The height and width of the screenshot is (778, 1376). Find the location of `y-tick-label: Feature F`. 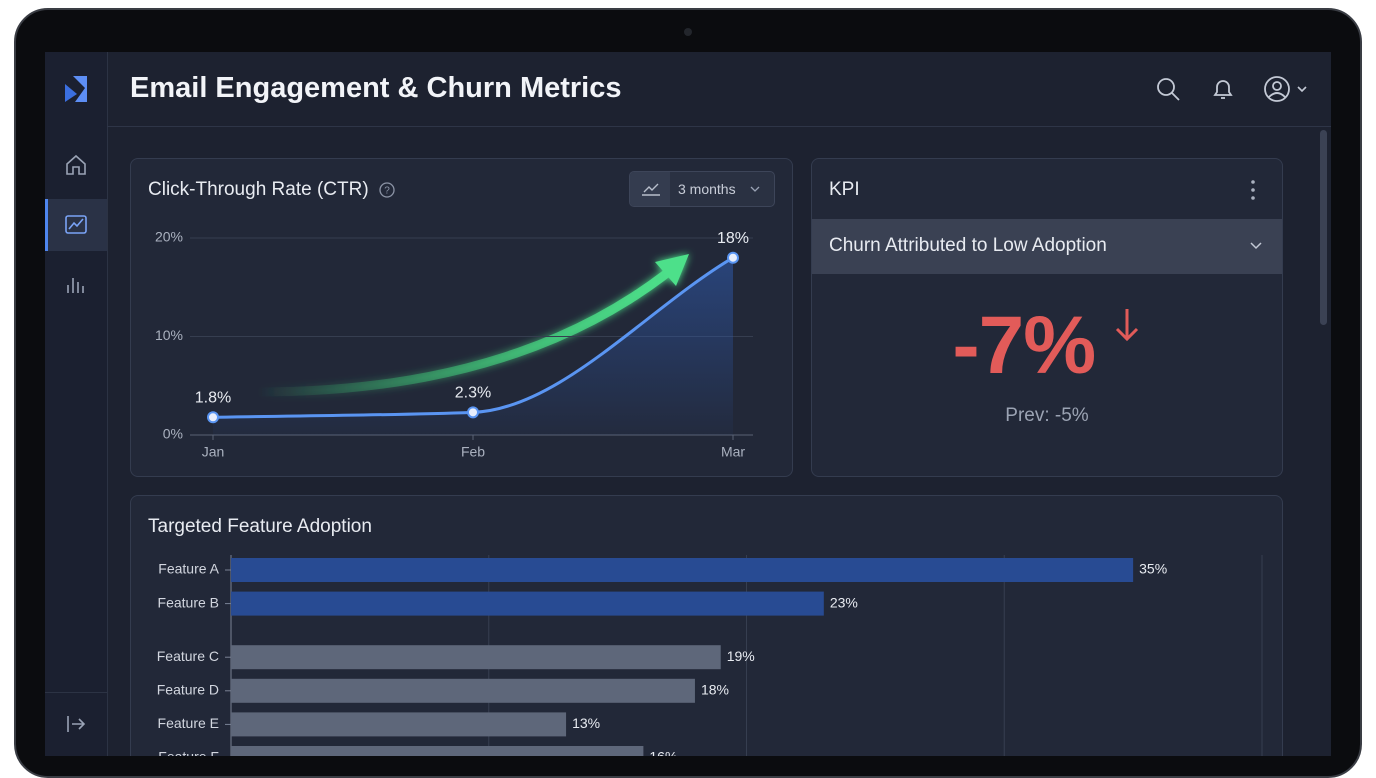

y-tick-label: Feature F is located at coordinates (188, 757).